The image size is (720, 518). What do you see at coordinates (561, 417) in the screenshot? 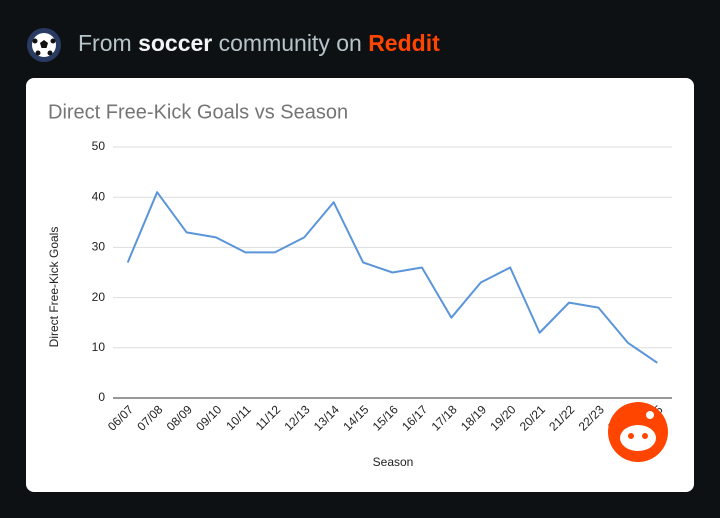
I see `x-tick-label: 21/22` at bounding box center [561, 417].